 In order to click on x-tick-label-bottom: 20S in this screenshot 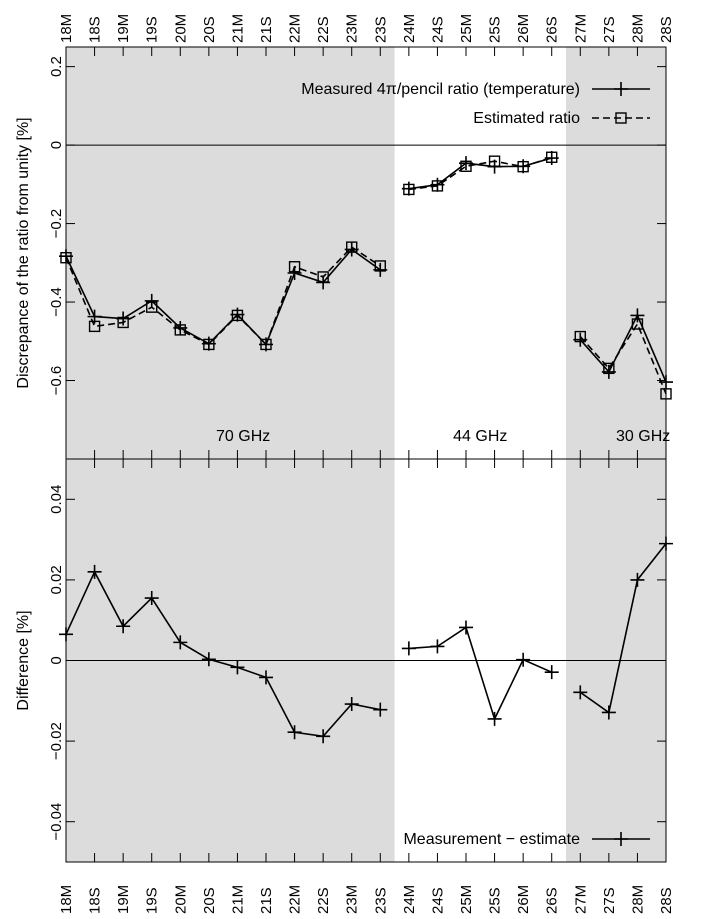, I will do `click(209, 900)`.